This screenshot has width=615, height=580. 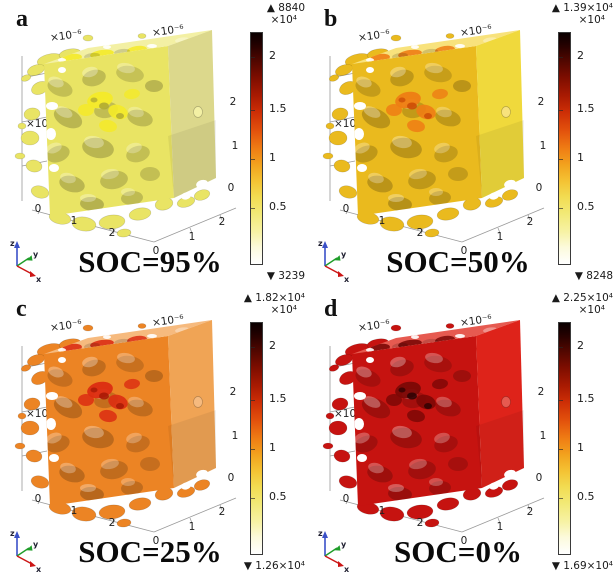 I want to click on panel-letter: c, so click(x=21, y=309).